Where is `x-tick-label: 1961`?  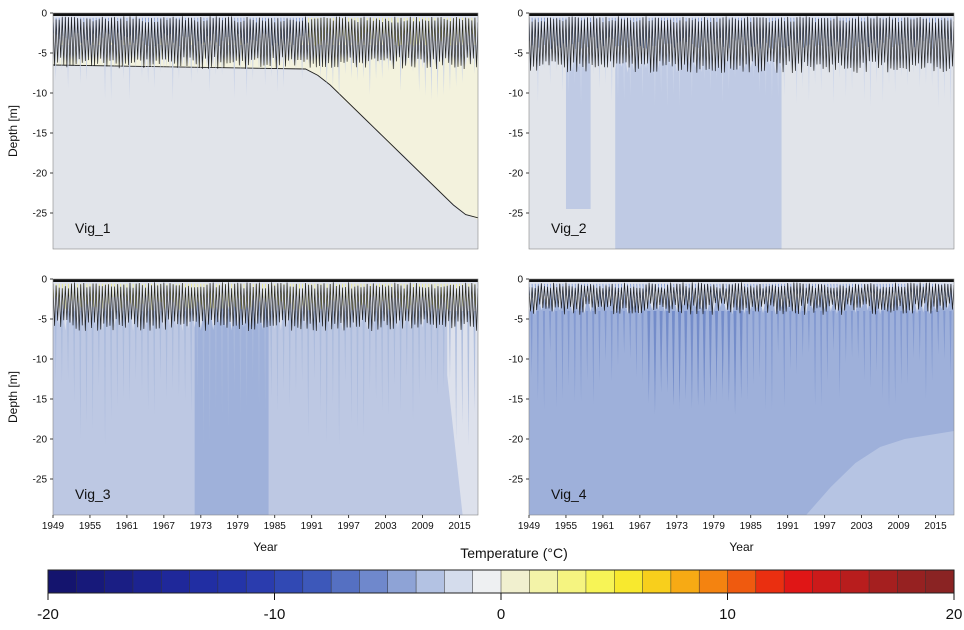 x-tick-label: 1961 is located at coordinates (127, 526).